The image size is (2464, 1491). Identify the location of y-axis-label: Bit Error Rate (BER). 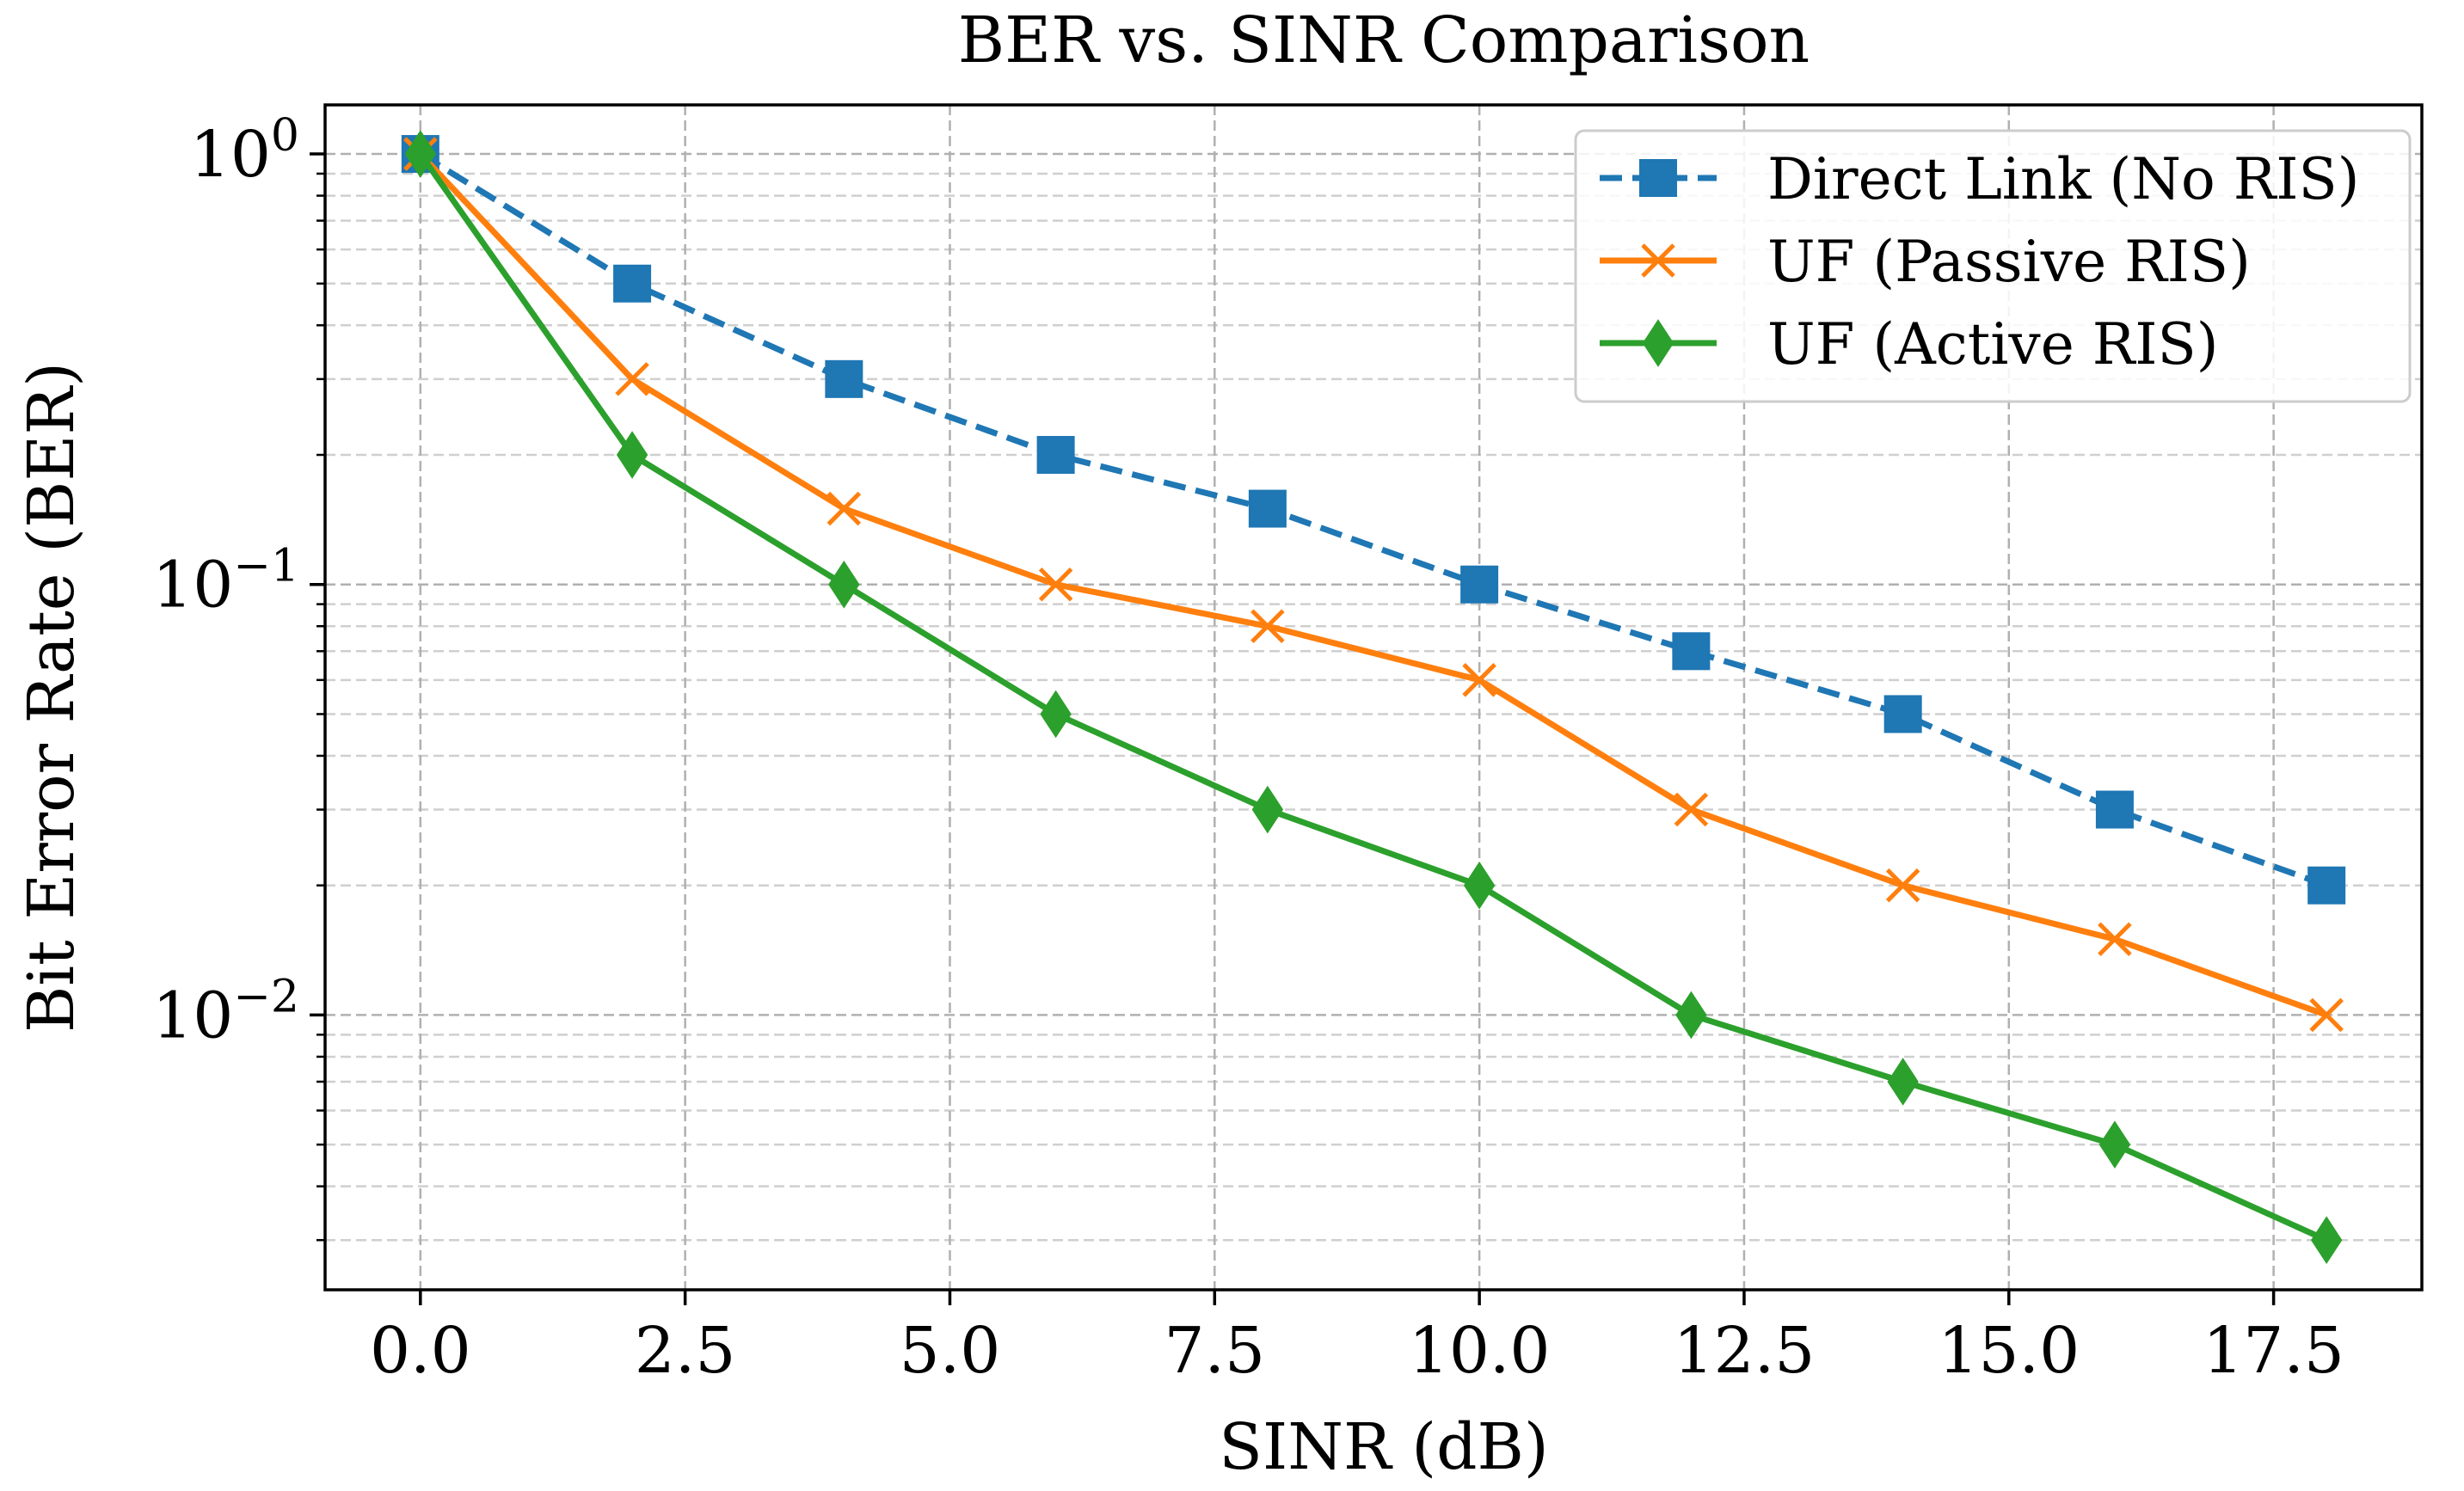
(52, 697).